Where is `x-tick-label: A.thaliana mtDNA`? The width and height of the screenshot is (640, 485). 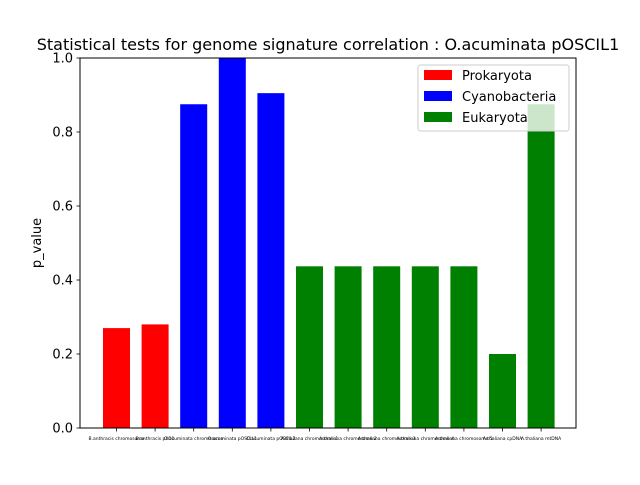
x-tick-label: A.thaliana mtDNA is located at coordinates (541, 439).